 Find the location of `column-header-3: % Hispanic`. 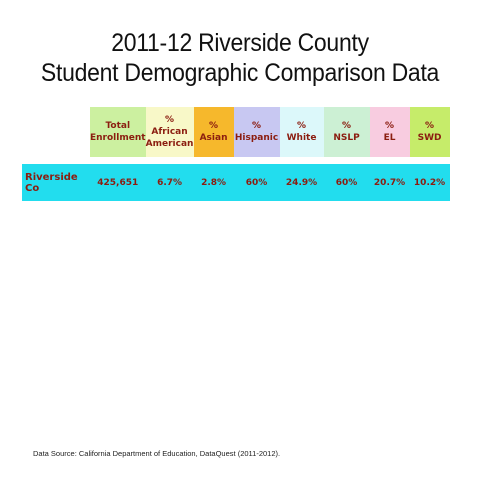

column-header-3: % Hispanic is located at coordinates (256, 132).